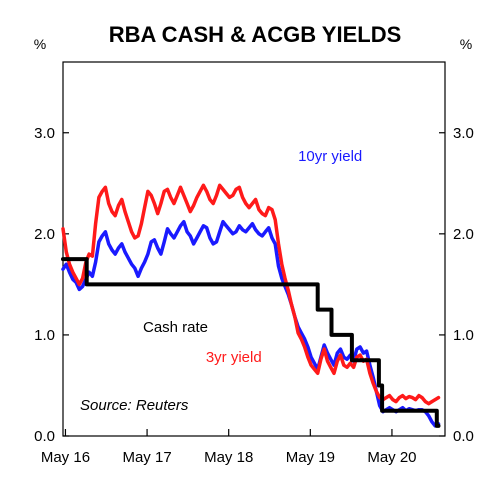  What do you see at coordinates (175, 327) in the screenshot?
I see `annotation-cash-rate: Cash rate` at bounding box center [175, 327].